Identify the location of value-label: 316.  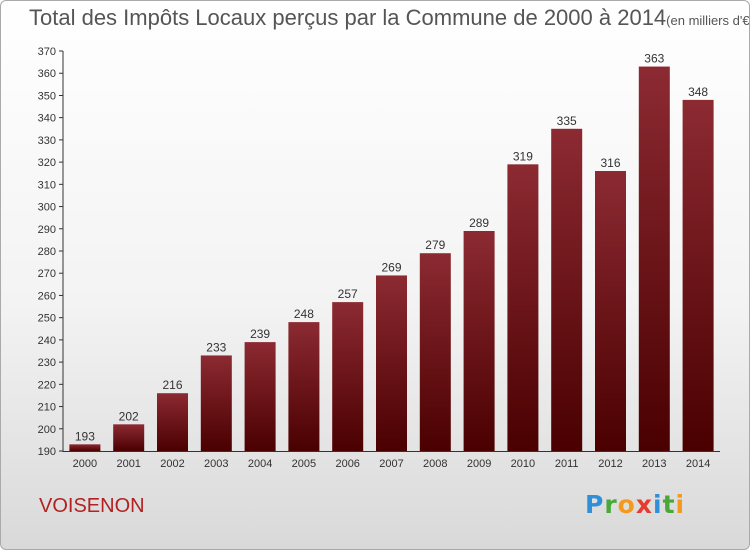
(610, 163).